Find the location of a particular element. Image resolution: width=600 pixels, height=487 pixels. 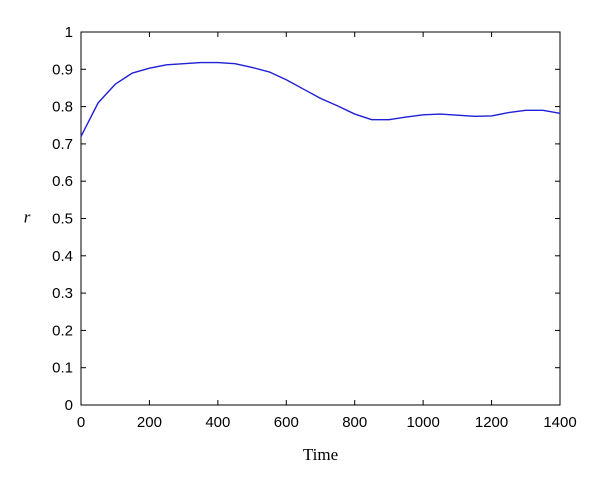

y-tick-label: 0.6 is located at coordinates (62, 181).